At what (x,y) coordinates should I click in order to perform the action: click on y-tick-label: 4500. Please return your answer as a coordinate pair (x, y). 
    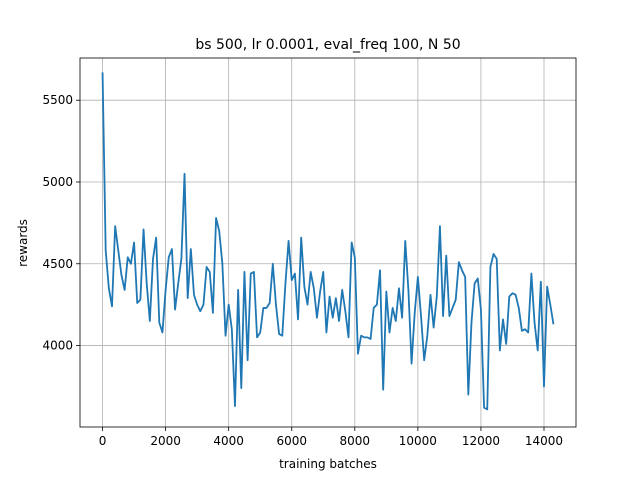
    Looking at the image, I should click on (57, 264).